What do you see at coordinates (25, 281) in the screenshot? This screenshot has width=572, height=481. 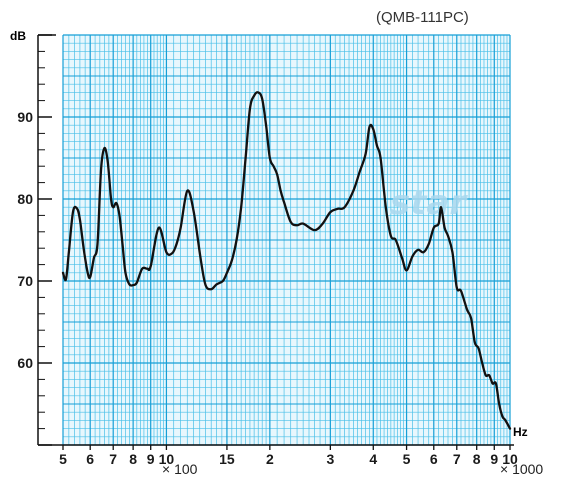 I see `y-tick-label: 70` at bounding box center [25, 281].